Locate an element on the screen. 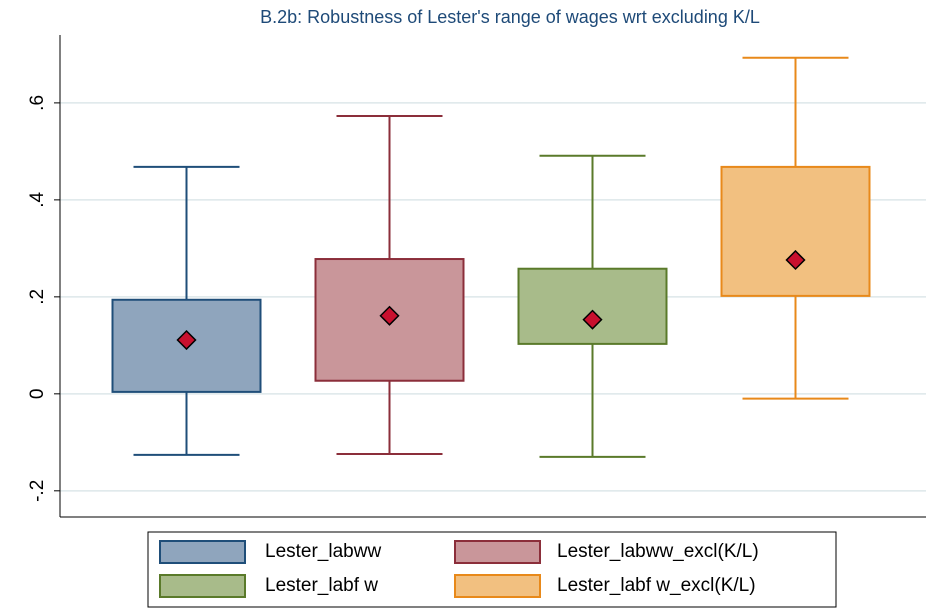 Image resolution: width=926 pixels, height=611 pixels. y-tick-label: .4 is located at coordinates (37, 200).